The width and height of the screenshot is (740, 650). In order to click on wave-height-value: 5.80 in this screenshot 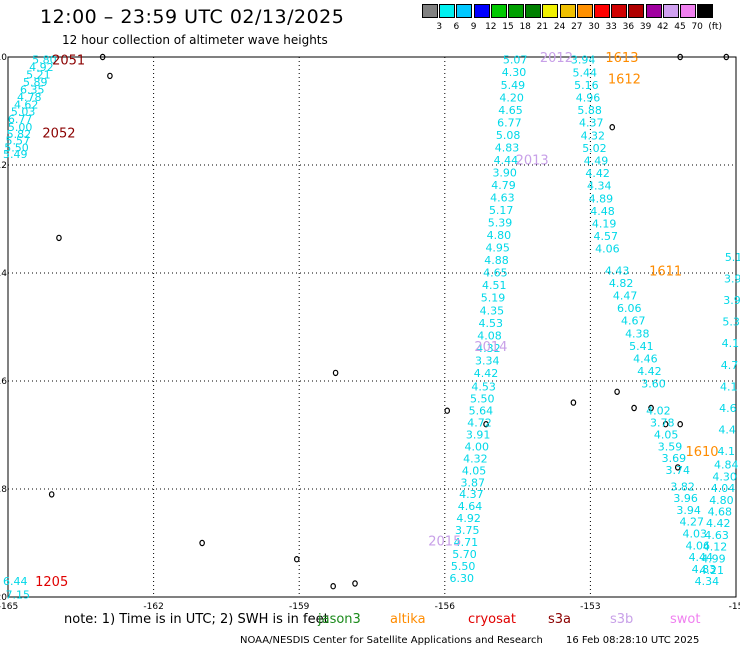, I will do `click(44, 60)`.